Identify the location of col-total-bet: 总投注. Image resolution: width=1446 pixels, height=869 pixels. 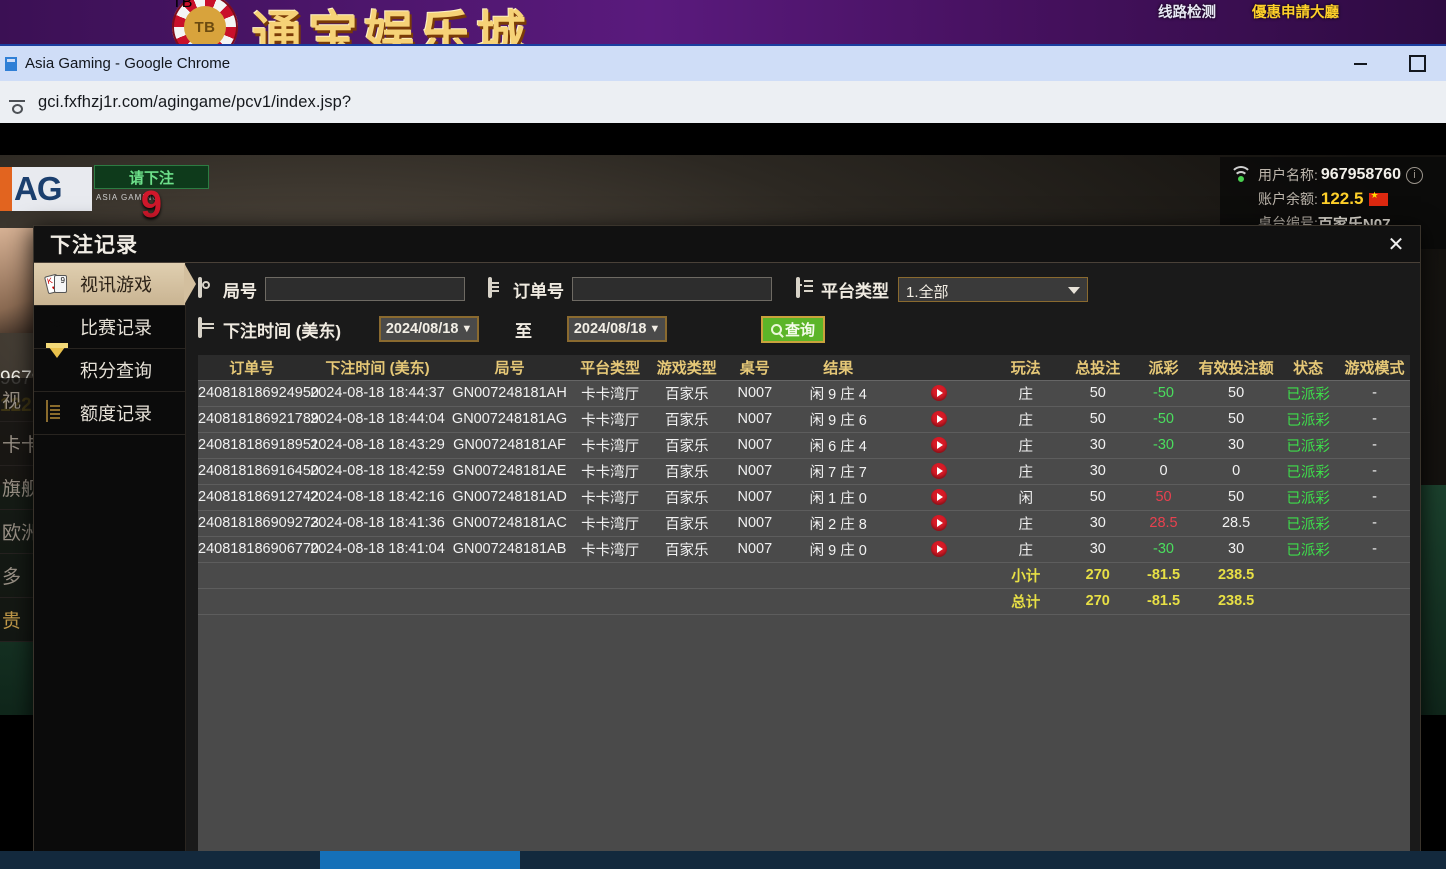
(1098, 368).